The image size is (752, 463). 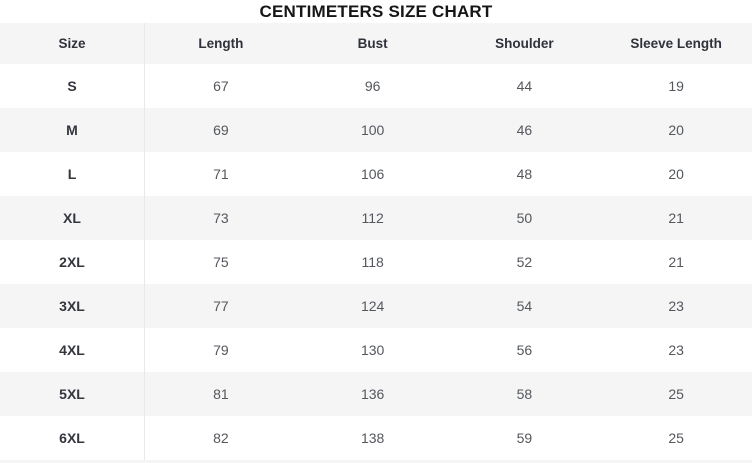 What do you see at coordinates (524, 130) in the screenshot?
I see `shoulder-cell: 46` at bounding box center [524, 130].